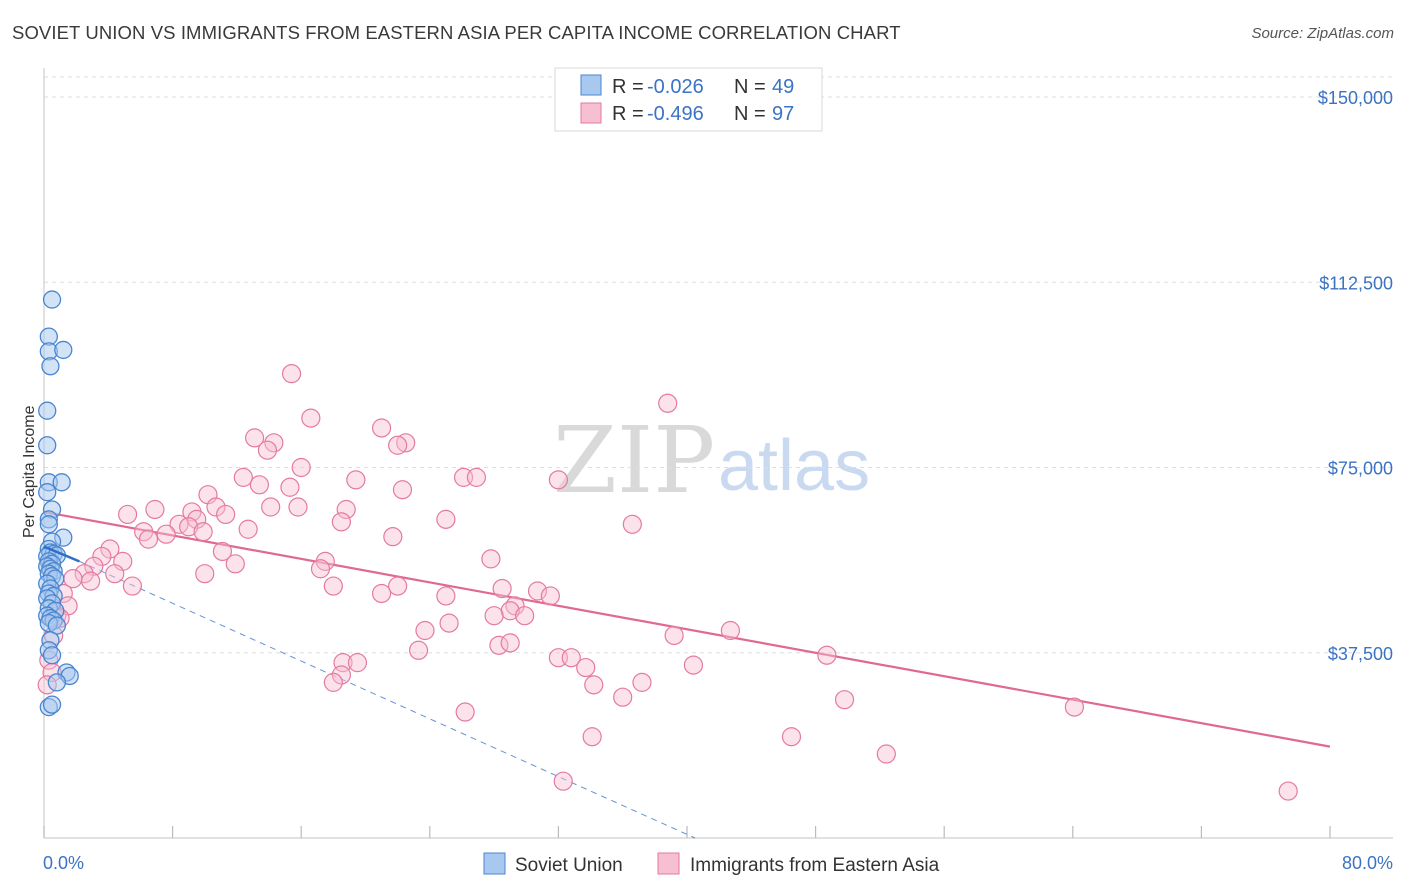 The width and height of the screenshot is (1406, 892). Describe the element at coordinates (494, 863) in the screenshot. I see `bottom-legend-swatch-soviet` at that location.